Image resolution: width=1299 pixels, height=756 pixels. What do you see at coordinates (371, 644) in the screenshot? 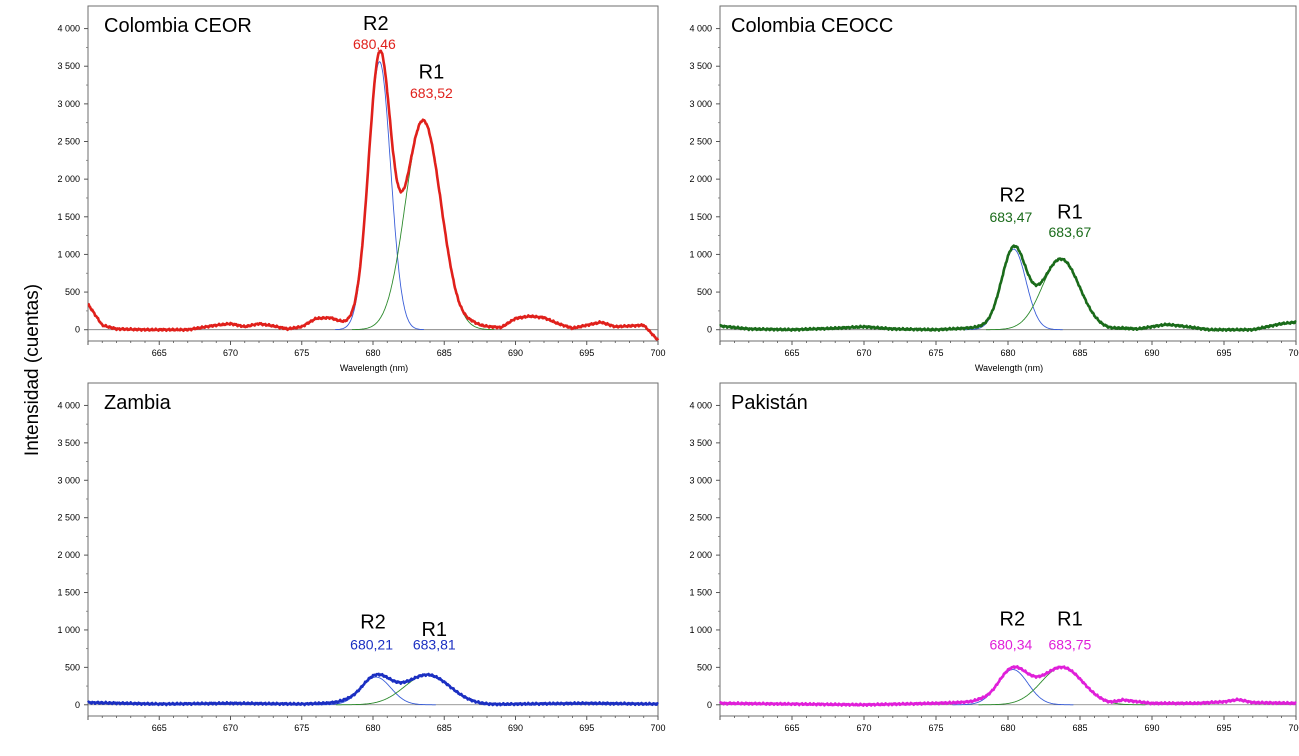
I see `peak-value-r2: 680,21` at bounding box center [371, 644].